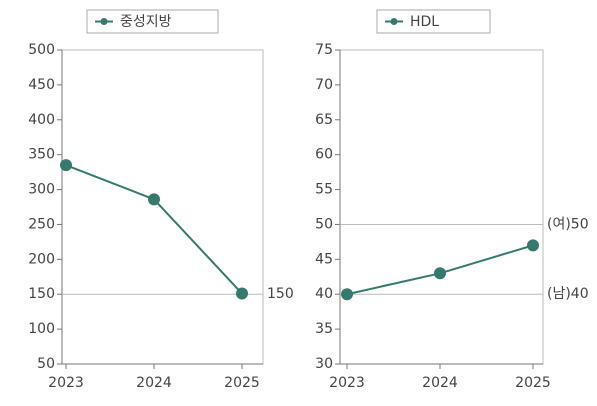  What do you see at coordinates (41, 120) in the screenshot?
I see `y-tick-label: 400` at bounding box center [41, 120].